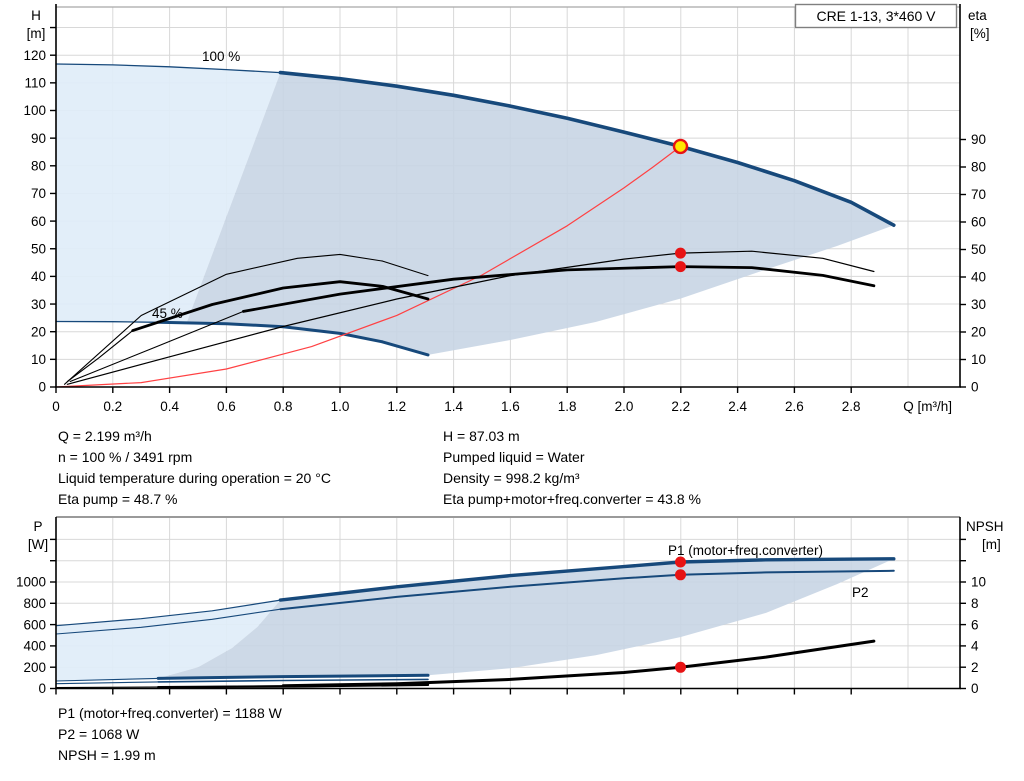  Describe the element at coordinates (36, 15) in the screenshot. I see `h-axis-title: H` at that location.